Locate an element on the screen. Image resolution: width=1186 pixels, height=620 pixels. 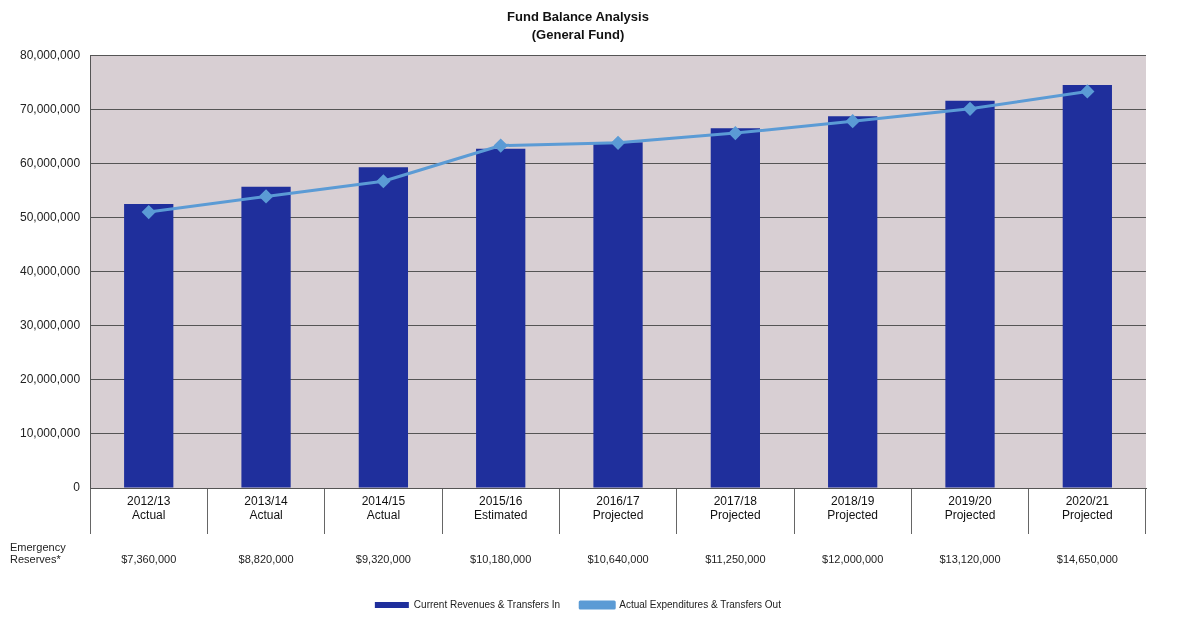
x-tick-label: 2020/21 Projected is located at coordinates (1087, 507).